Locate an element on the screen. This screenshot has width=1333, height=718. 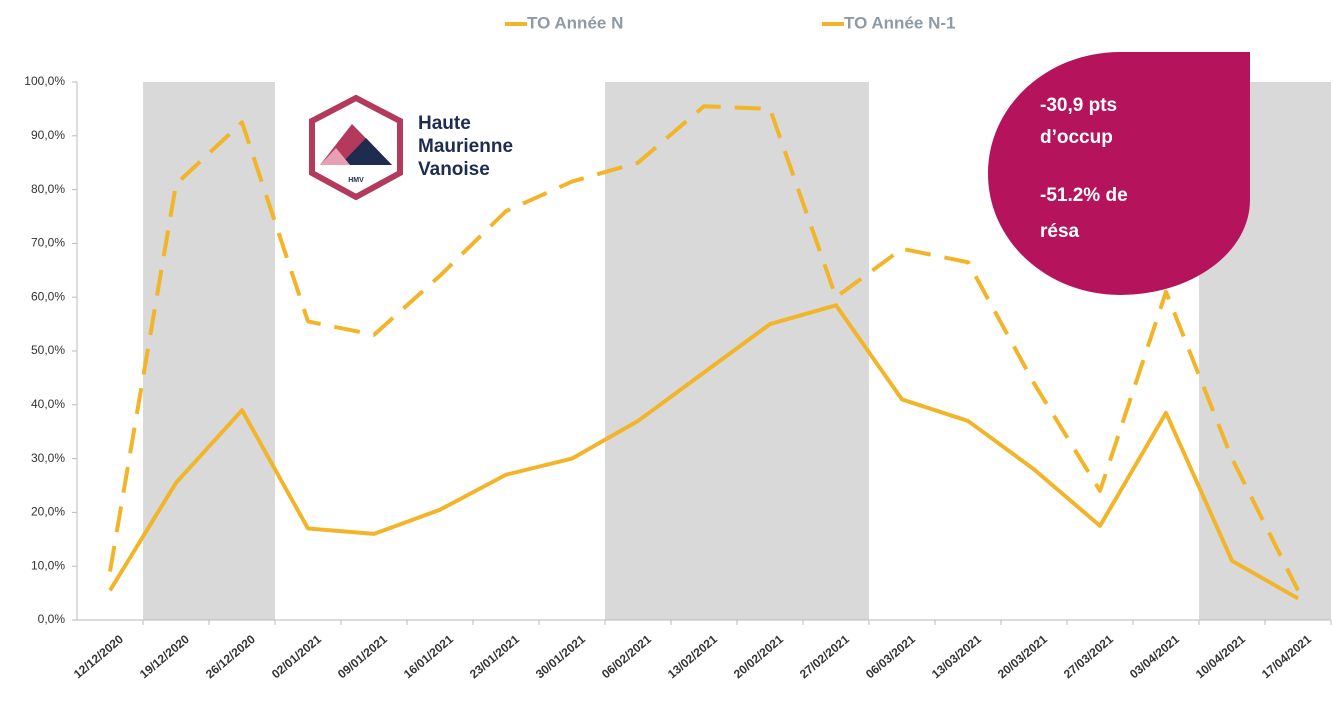
logo is located at coordinates (356, 147).